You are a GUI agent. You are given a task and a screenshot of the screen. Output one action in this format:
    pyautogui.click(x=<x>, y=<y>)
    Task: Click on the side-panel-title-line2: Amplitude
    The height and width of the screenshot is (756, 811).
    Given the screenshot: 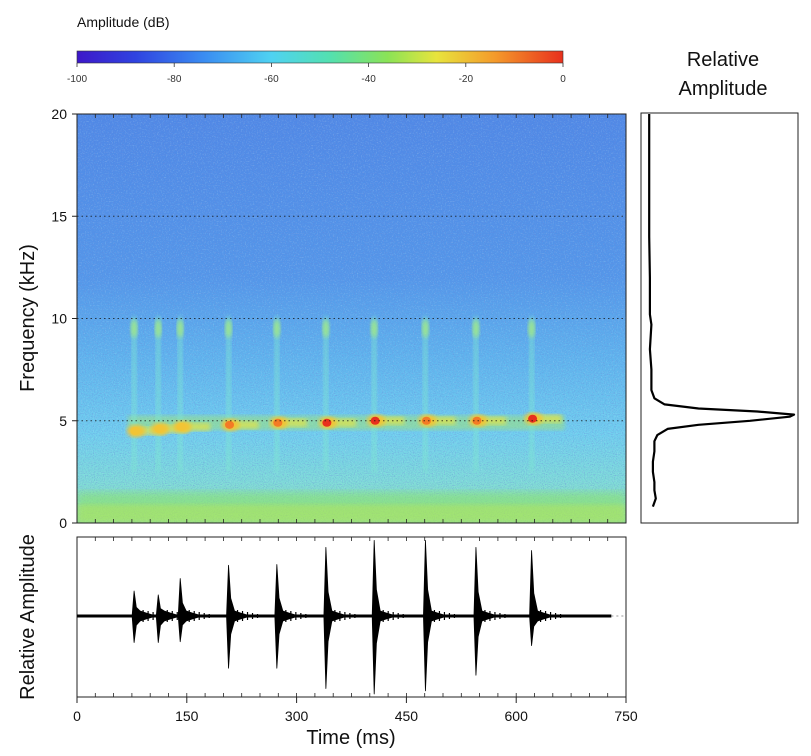 What is the action you would take?
    pyautogui.click(x=723, y=89)
    